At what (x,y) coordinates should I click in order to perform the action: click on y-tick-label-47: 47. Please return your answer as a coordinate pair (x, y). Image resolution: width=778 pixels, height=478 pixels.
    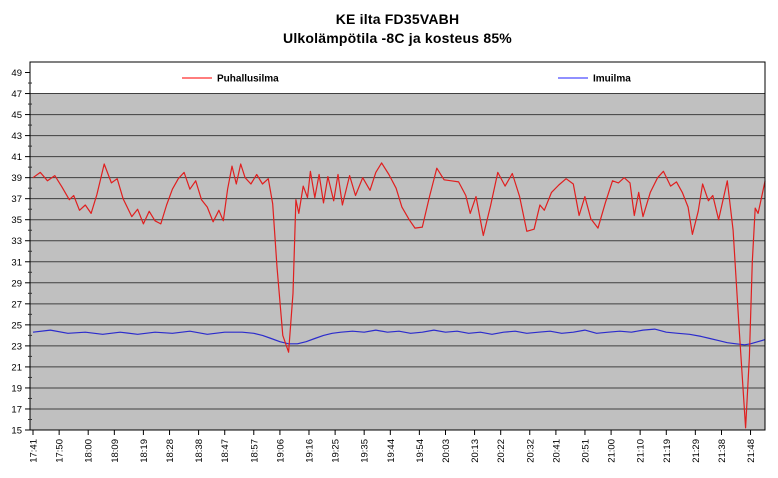
    Looking at the image, I should click on (16, 94).